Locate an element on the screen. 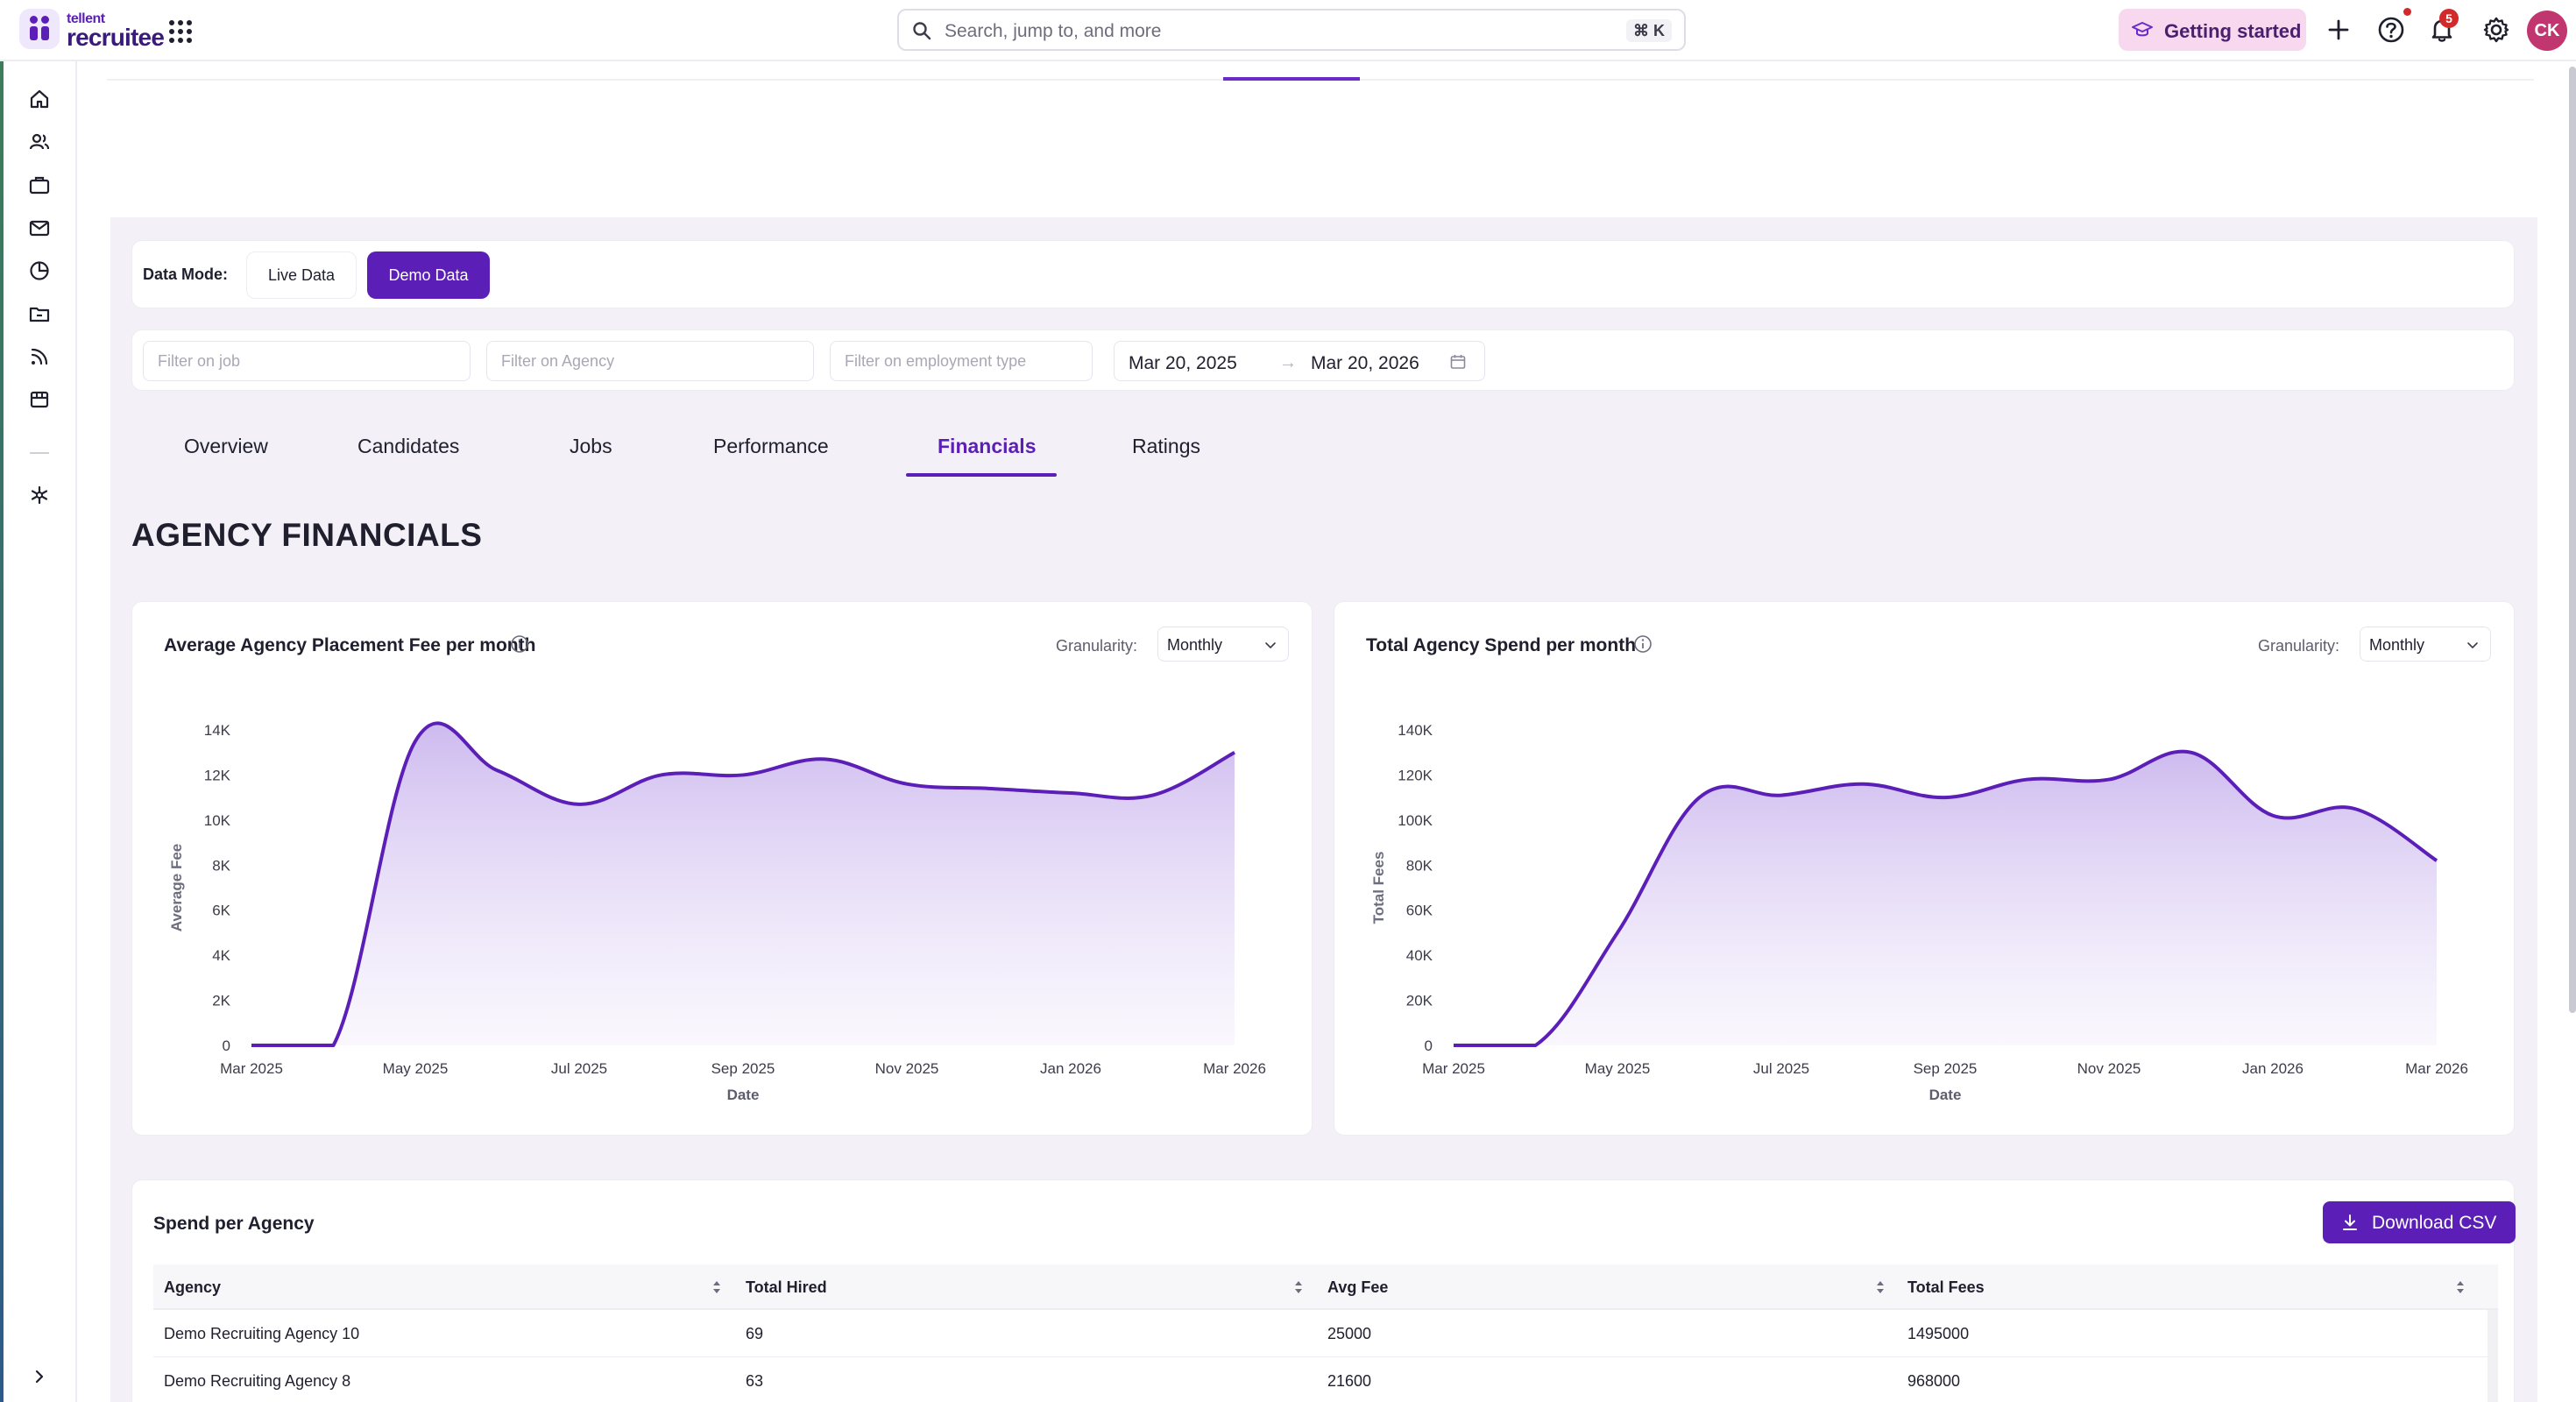 This screenshot has width=2576, height=1402. tab-jobs: Jobs is located at coordinates (591, 446).